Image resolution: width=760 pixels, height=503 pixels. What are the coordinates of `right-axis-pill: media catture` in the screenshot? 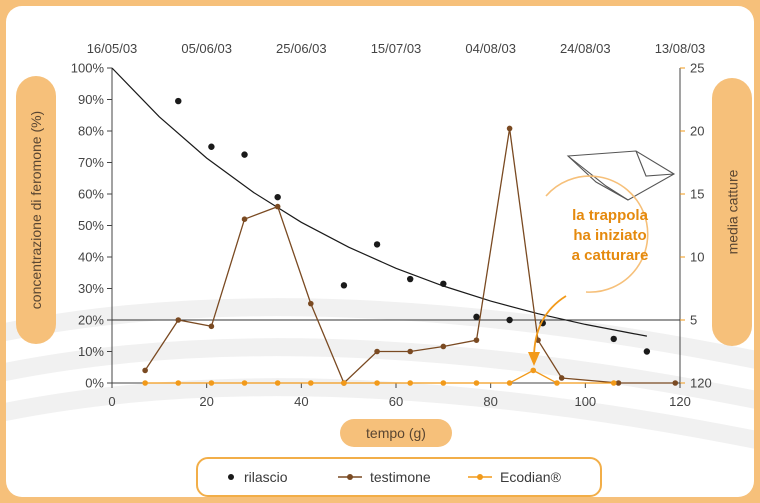 It's located at (732, 212).